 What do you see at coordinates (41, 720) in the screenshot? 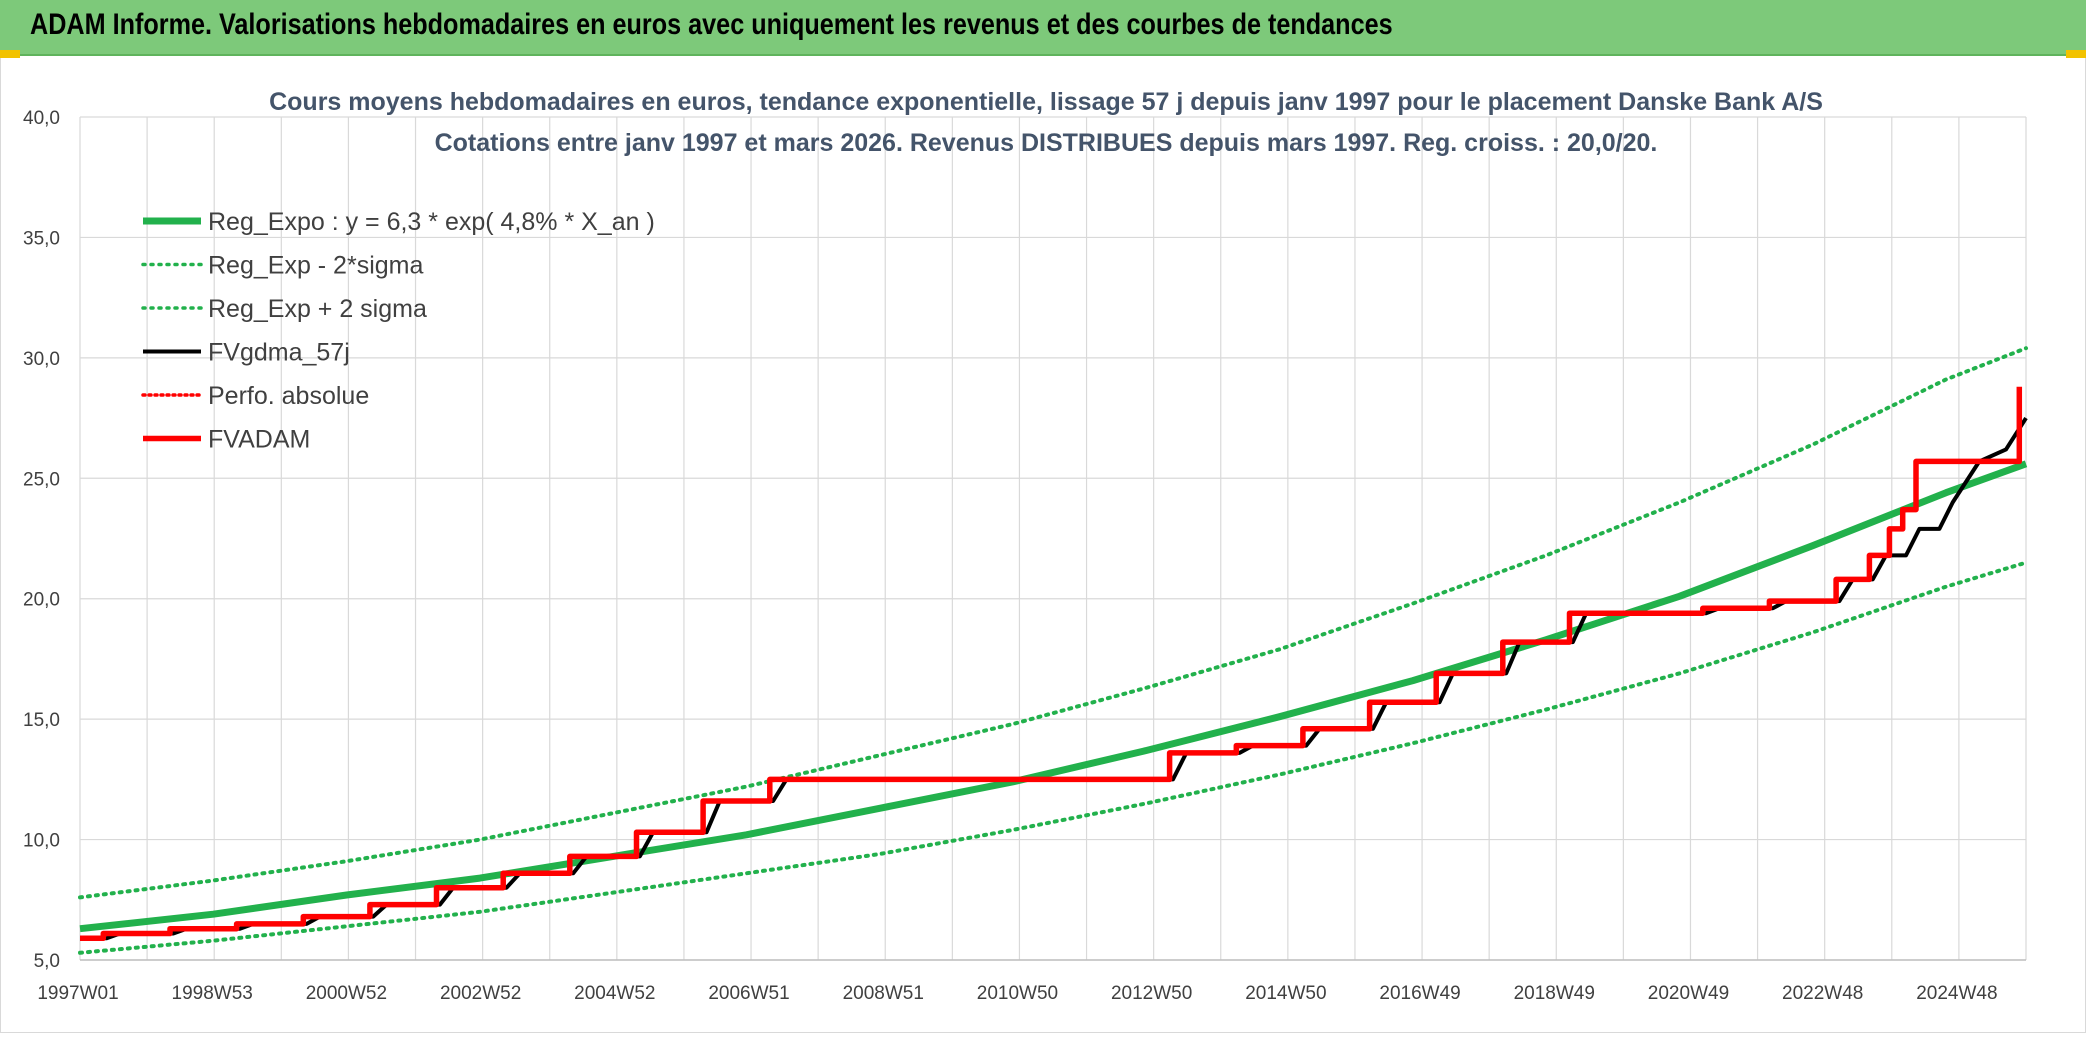
I see `y-tick-label: 15,0` at bounding box center [41, 720].